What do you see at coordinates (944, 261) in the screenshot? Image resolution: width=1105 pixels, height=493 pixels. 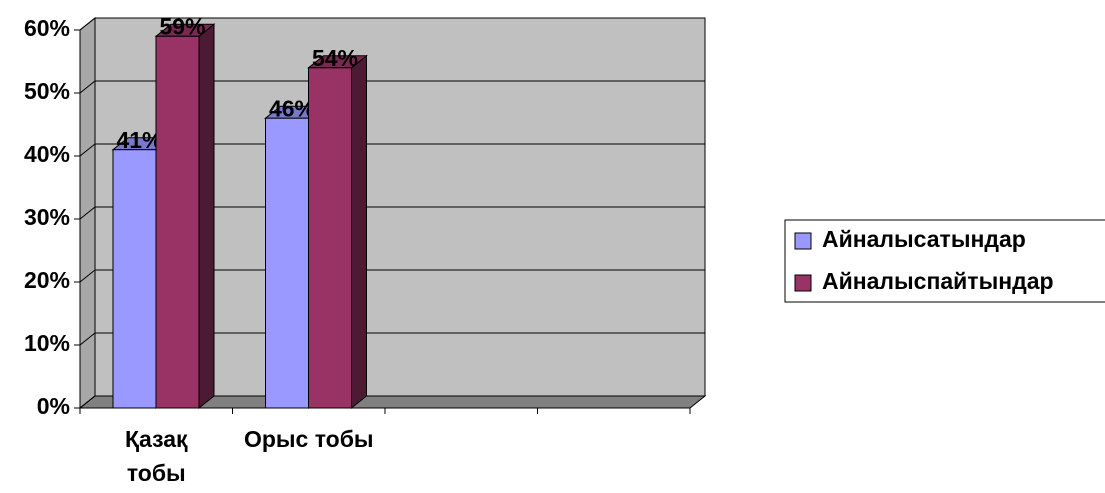 I see `legend-box` at bounding box center [944, 261].